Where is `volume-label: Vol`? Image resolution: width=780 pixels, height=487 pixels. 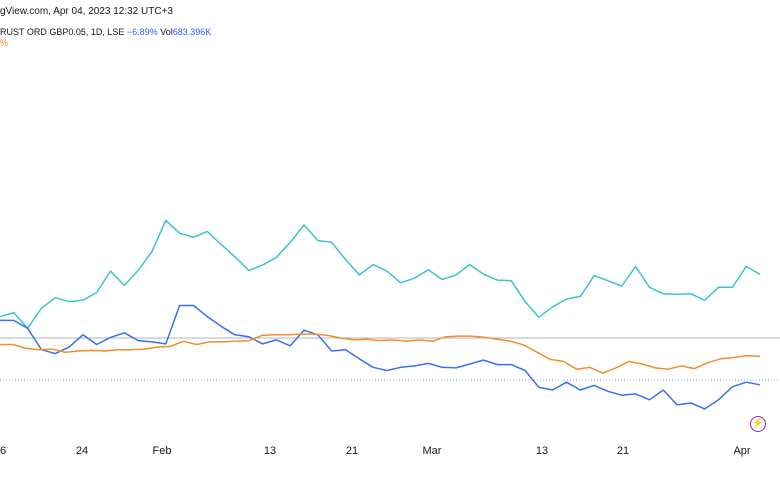 volume-label: Vol is located at coordinates (166, 32).